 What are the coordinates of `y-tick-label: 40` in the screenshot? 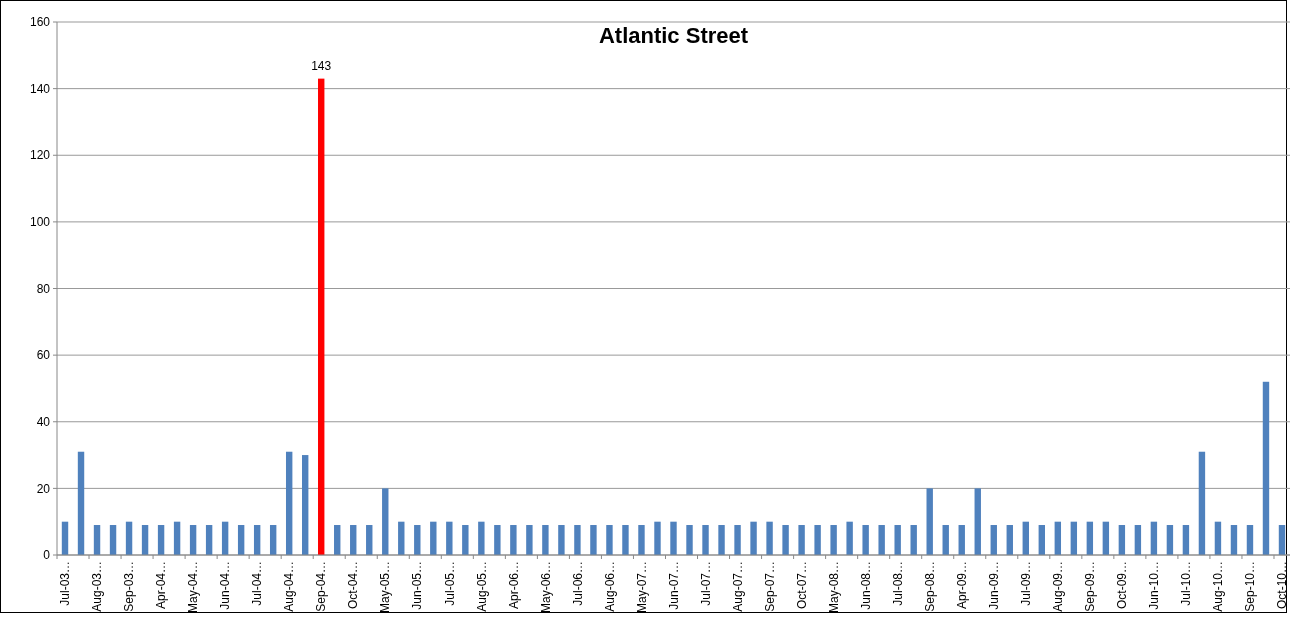 It's located at (43, 421).